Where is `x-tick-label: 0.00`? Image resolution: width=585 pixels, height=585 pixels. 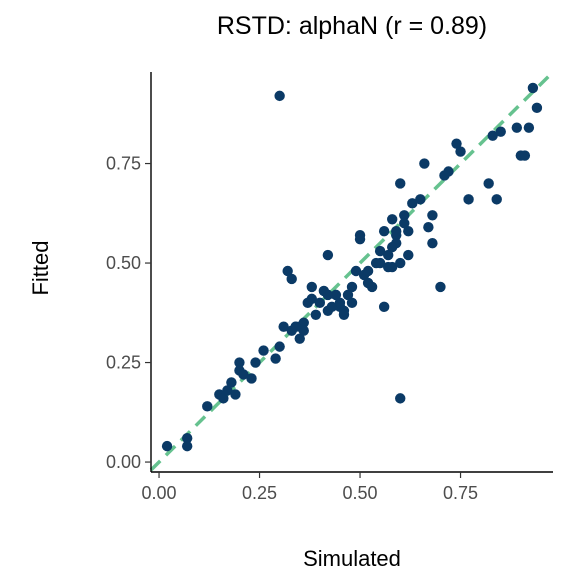
x-tick-label: 0.00 is located at coordinates (159, 493).